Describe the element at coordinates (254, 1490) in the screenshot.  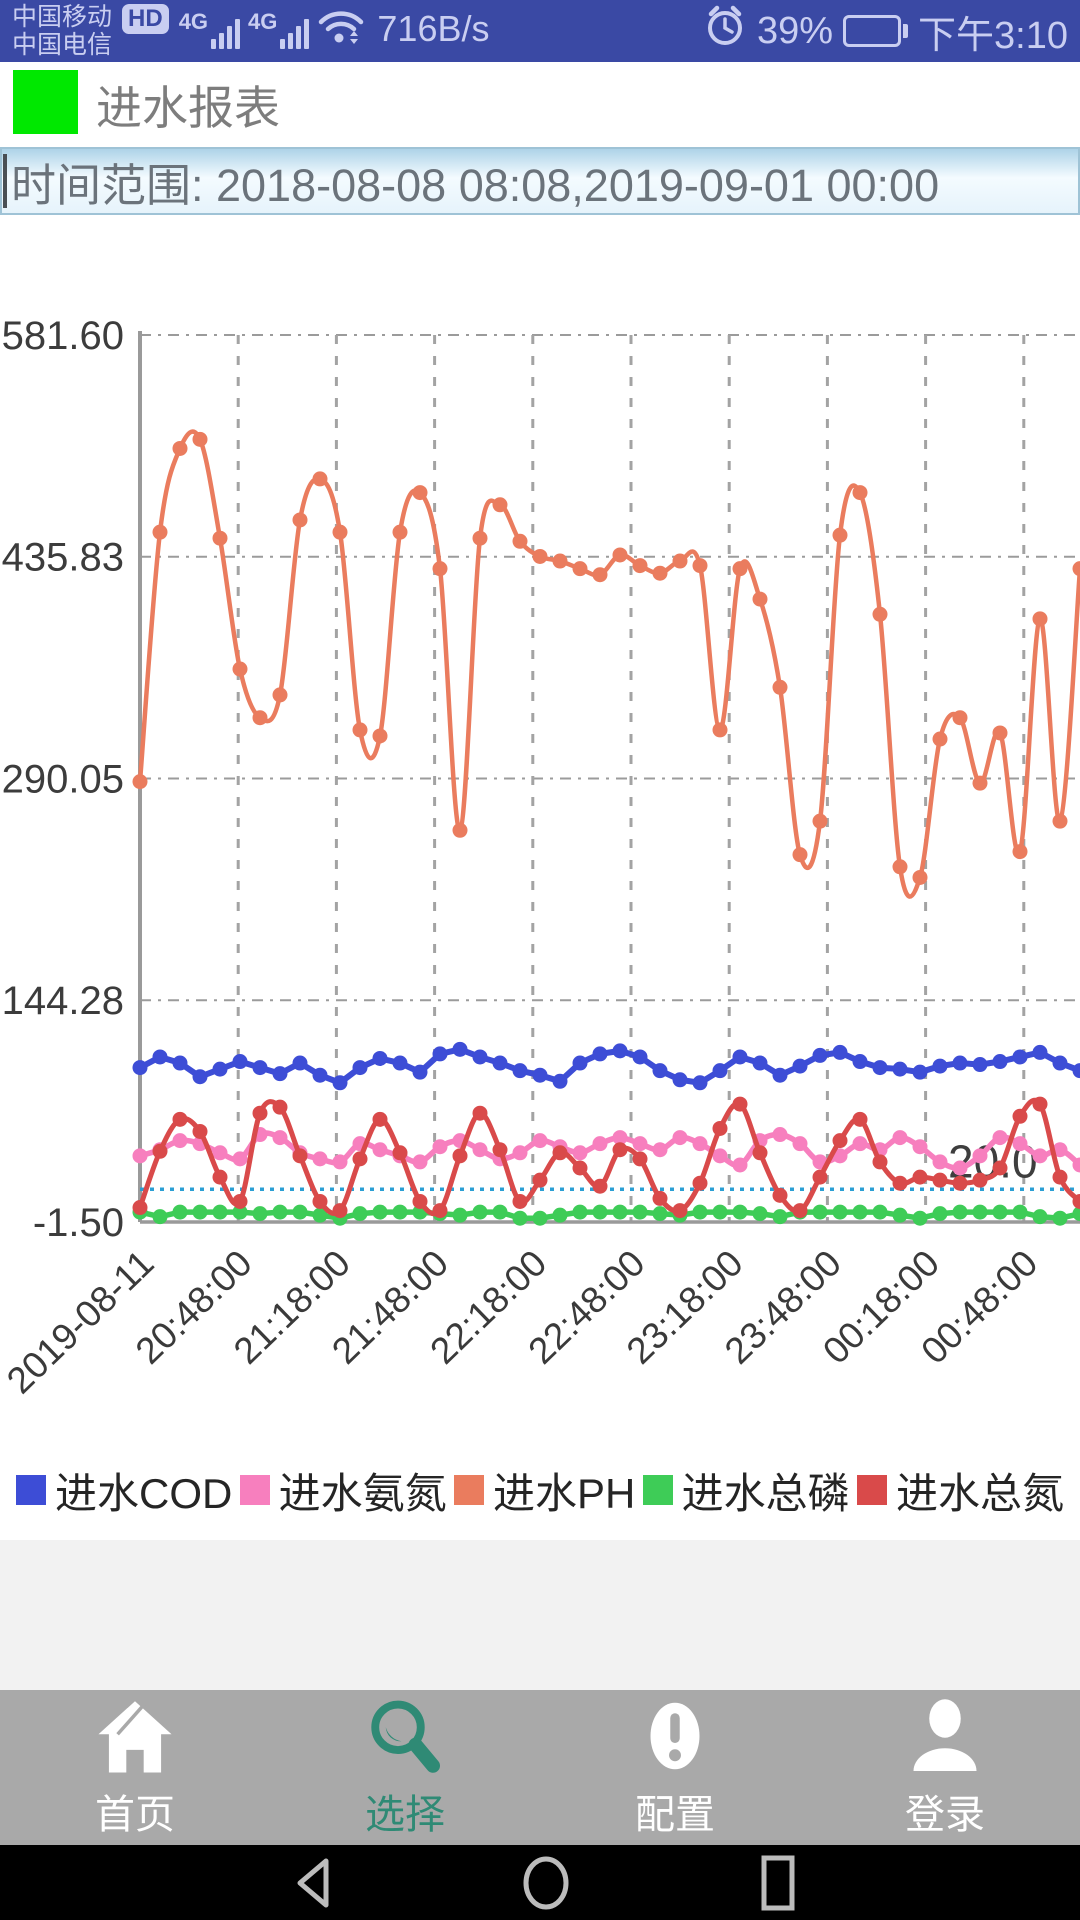
I see `legend-swatch-icon` at that location.